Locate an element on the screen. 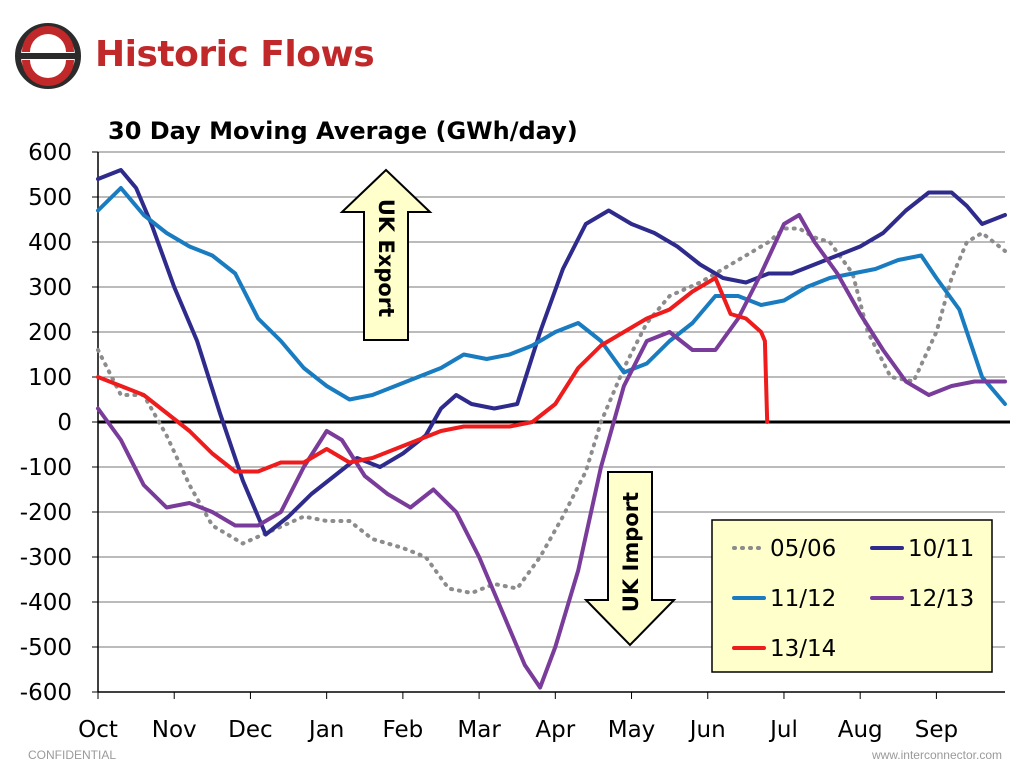 The width and height of the screenshot is (1024, 768). legend-label-05-06: 05/06 is located at coordinates (803, 549).